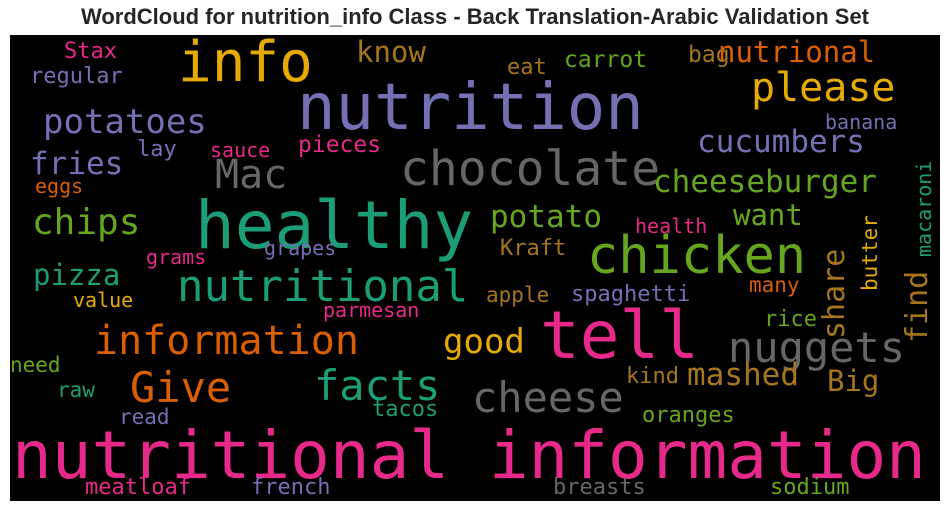 This screenshot has height=511, width=950. Describe the element at coordinates (470, 108) in the screenshot. I see `word-nutrition: nutrition` at that location.